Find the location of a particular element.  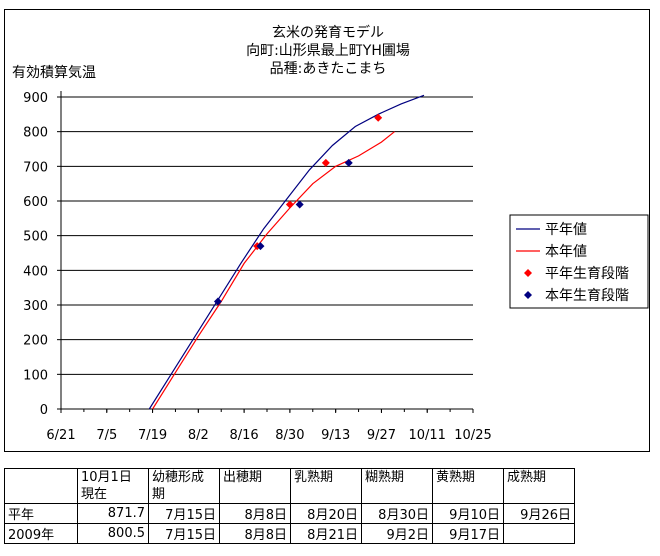

y-tick-label: 200 is located at coordinates (35, 341).